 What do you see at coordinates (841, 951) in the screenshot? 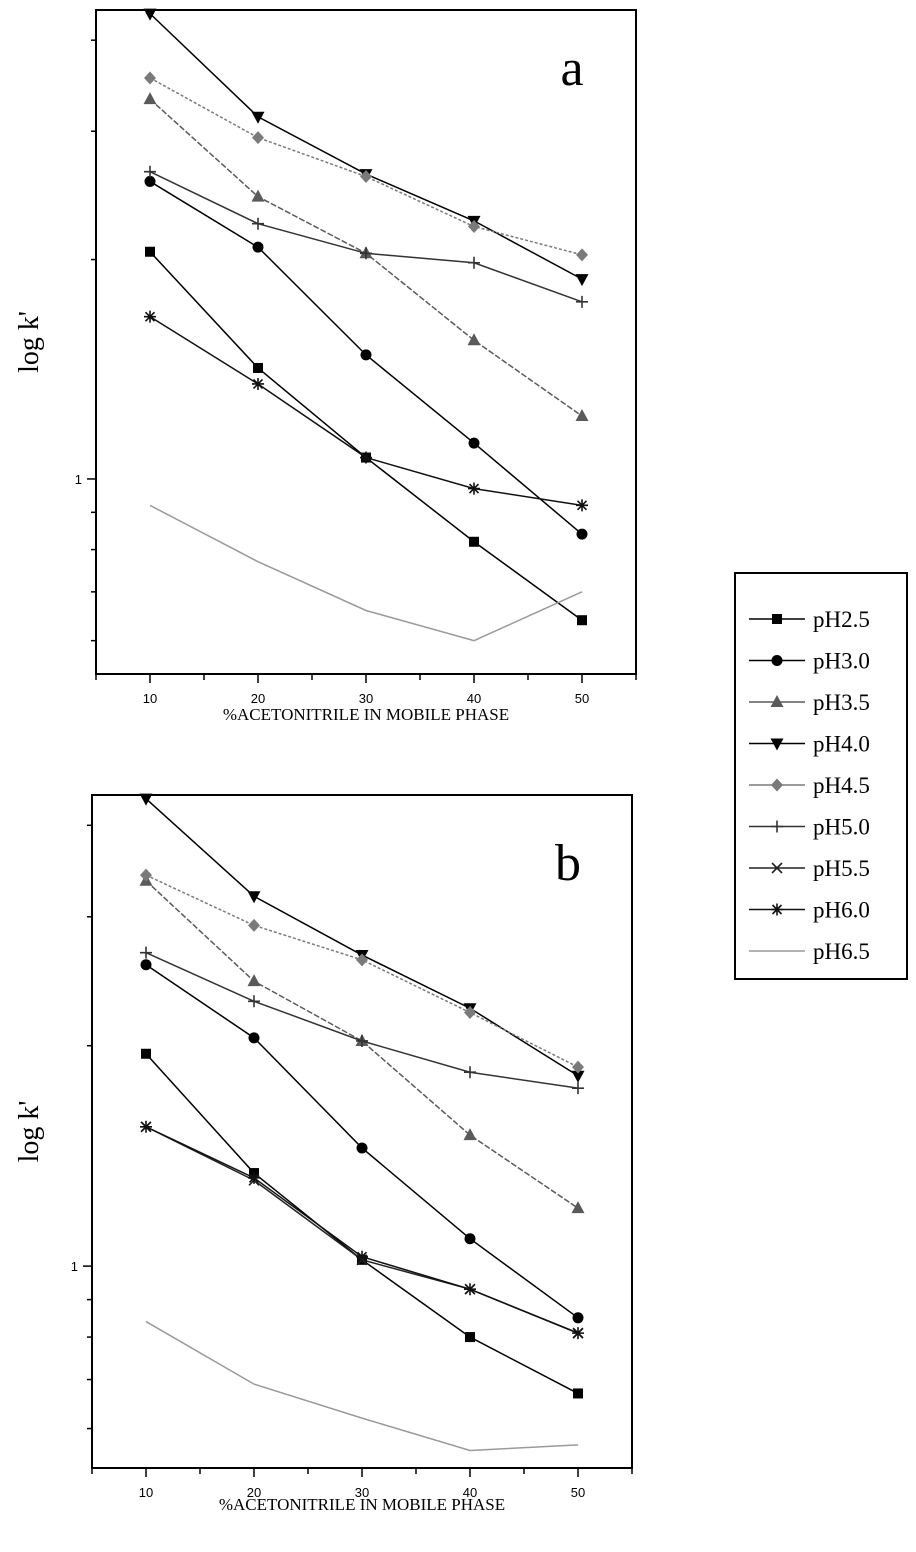
I see `legend-label: pH6.5` at bounding box center [841, 951].